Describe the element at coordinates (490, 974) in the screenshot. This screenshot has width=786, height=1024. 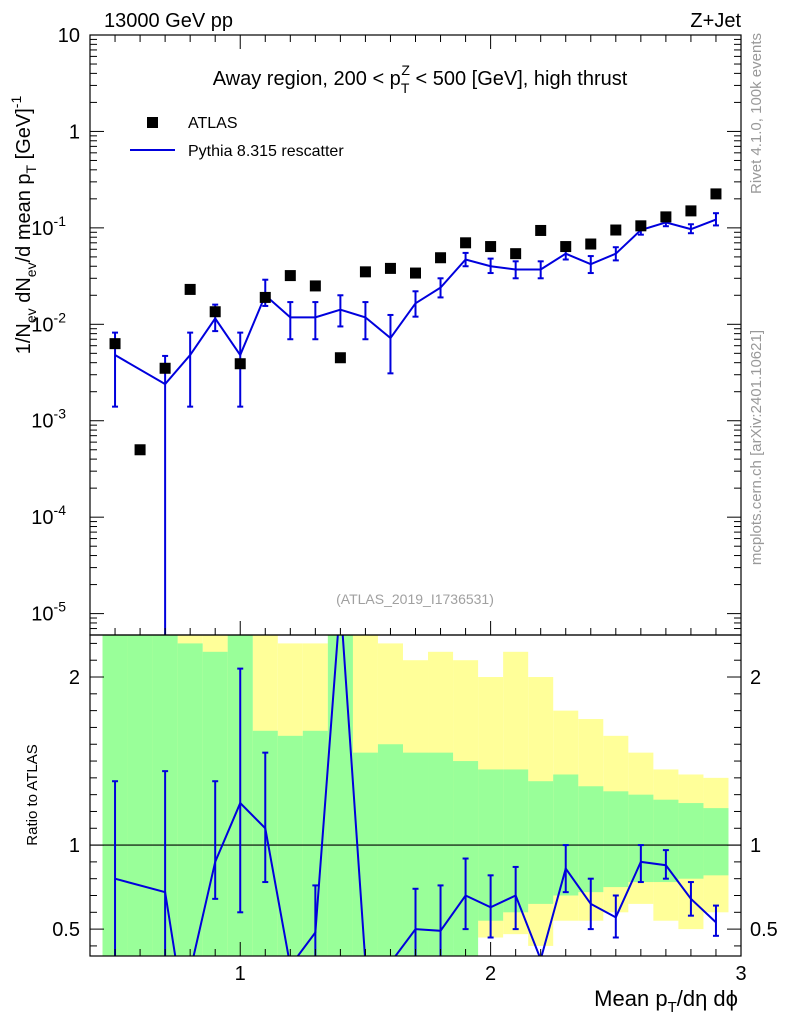
I see `x-tick-label: 2` at that location.